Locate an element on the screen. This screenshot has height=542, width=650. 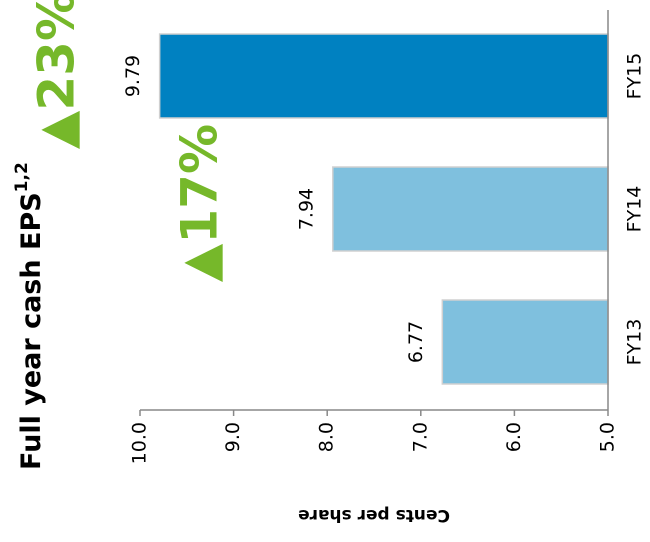
chart-title: Full year cash EPS1,2 is located at coordinates (29, 316).